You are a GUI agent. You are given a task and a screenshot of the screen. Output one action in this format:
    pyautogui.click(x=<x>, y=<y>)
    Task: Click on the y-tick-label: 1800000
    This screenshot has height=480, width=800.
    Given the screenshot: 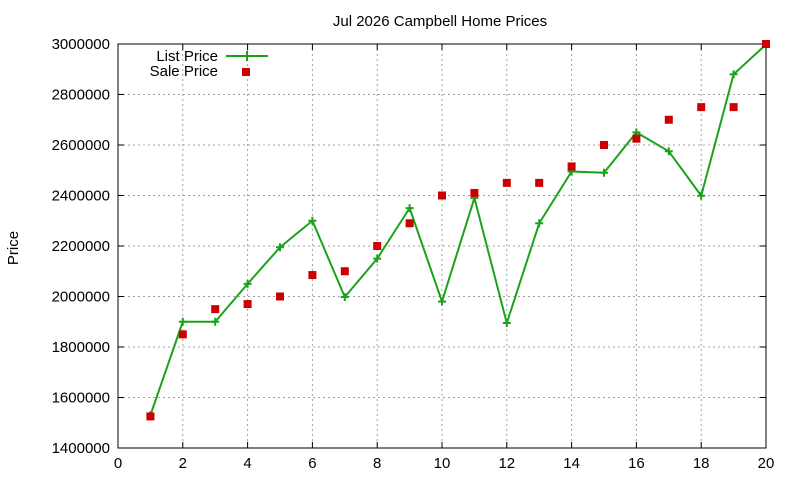 What is the action you would take?
    pyautogui.click(x=81, y=347)
    